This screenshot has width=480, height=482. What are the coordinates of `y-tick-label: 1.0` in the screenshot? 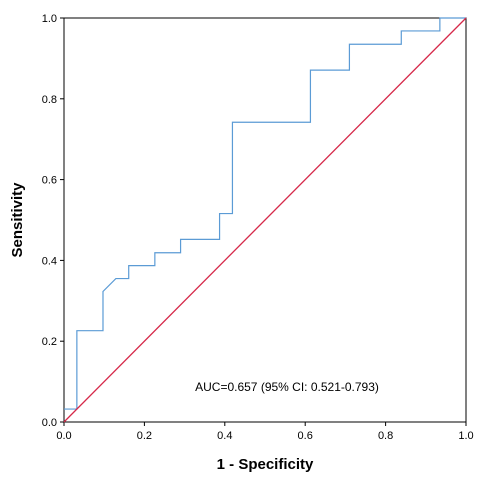 It's located at (49, 19).